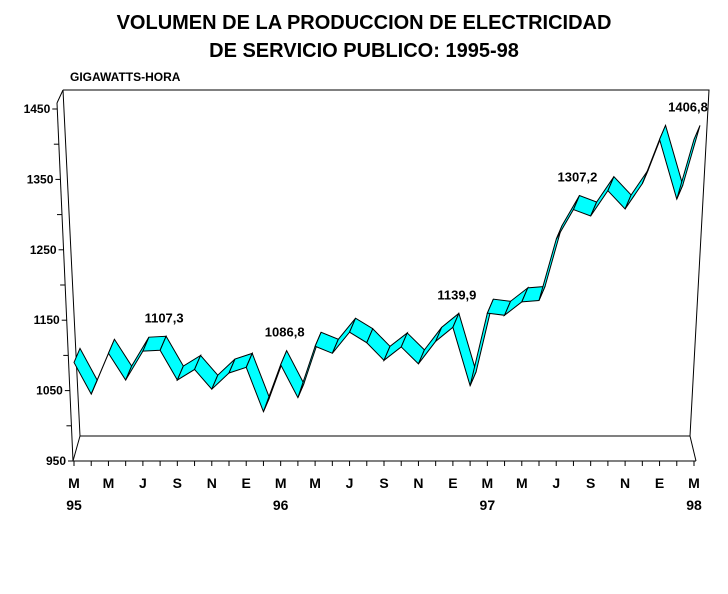  What do you see at coordinates (694, 505) in the screenshot?
I see `year-label: 98` at bounding box center [694, 505].